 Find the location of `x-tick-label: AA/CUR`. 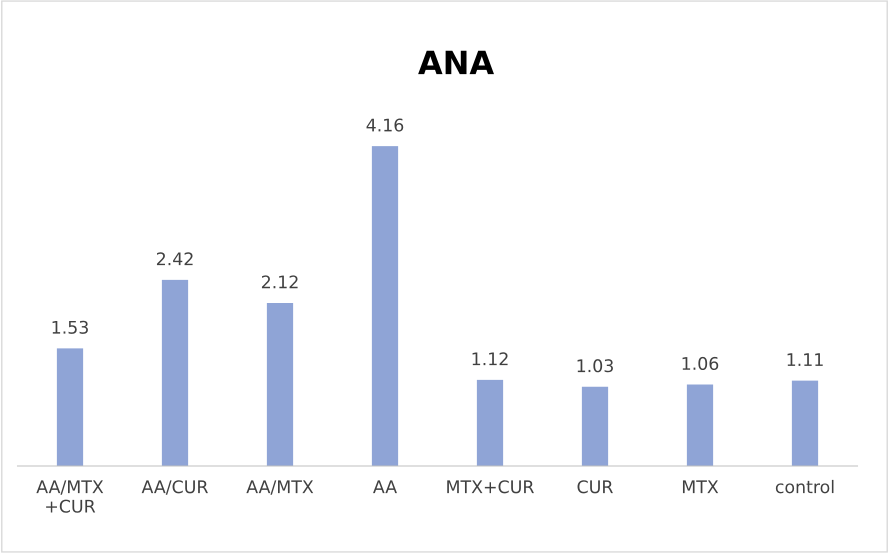

x-tick-label: AA/CUR is located at coordinates (175, 487).